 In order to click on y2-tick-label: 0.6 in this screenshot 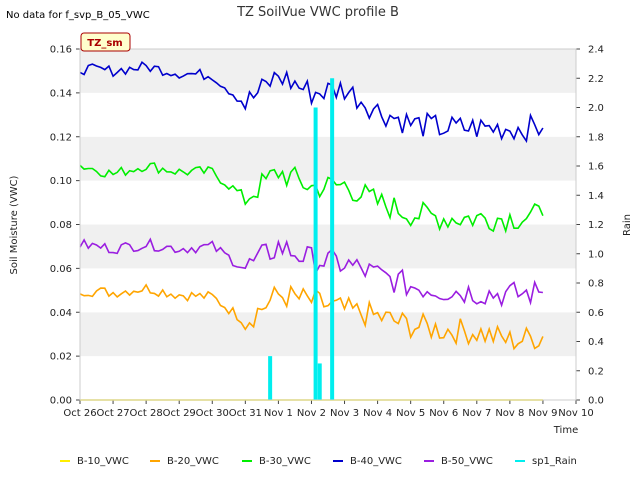, I will do `click(596, 313)`.